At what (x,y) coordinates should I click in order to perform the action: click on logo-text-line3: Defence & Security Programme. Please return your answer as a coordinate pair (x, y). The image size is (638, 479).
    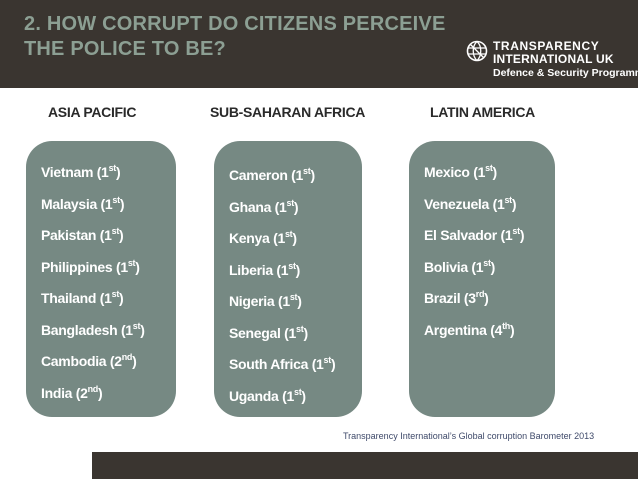
    Looking at the image, I should click on (565, 73).